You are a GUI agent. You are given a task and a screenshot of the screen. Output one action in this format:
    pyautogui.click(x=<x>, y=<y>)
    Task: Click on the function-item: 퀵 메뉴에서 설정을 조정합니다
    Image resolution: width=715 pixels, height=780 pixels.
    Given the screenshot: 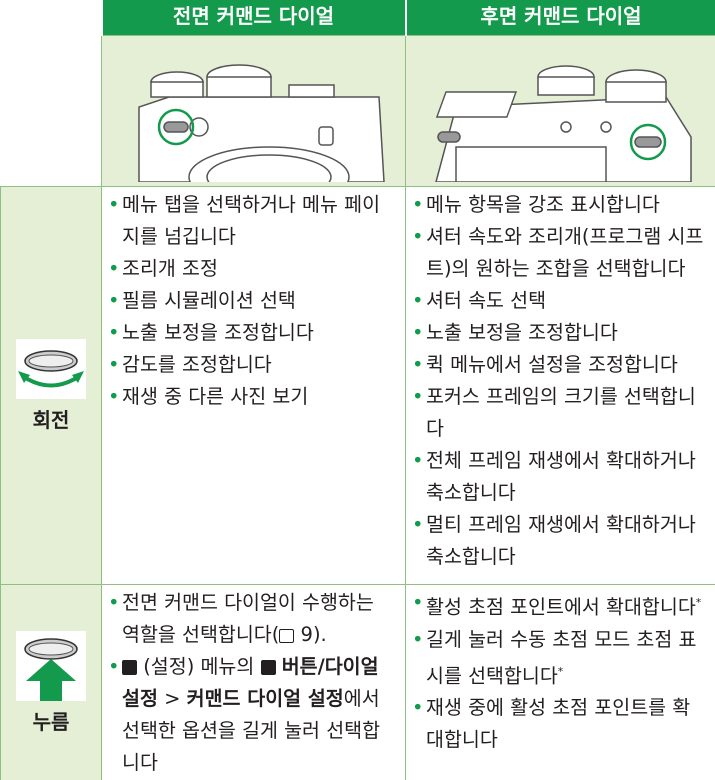 What is the action you would take?
    pyautogui.click(x=559, y=365)
    